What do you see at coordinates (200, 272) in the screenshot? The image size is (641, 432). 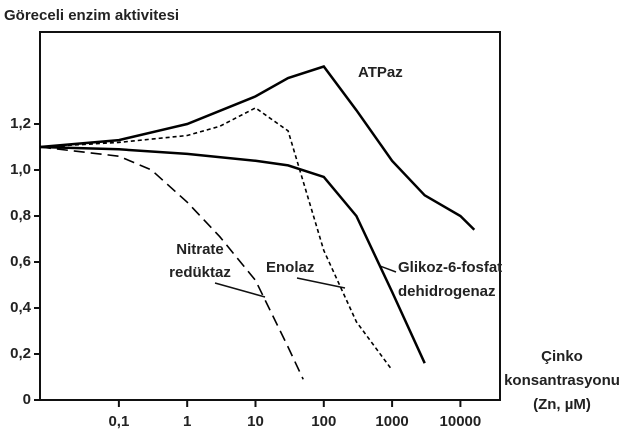 I see `curve-label: redüktaz` at bounding box center [200, 272].